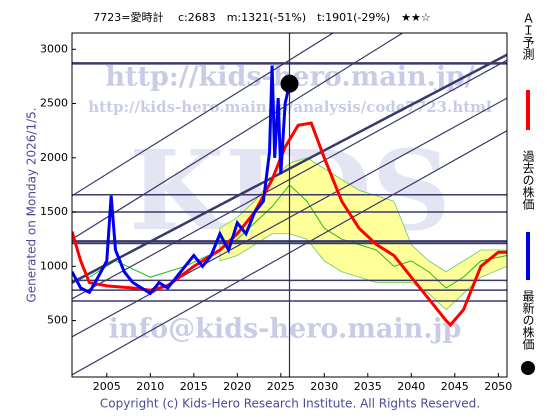  Describe the element at coordinates (411, 386) in the screenshot. I see `x-tick-label: 2040` at that location.